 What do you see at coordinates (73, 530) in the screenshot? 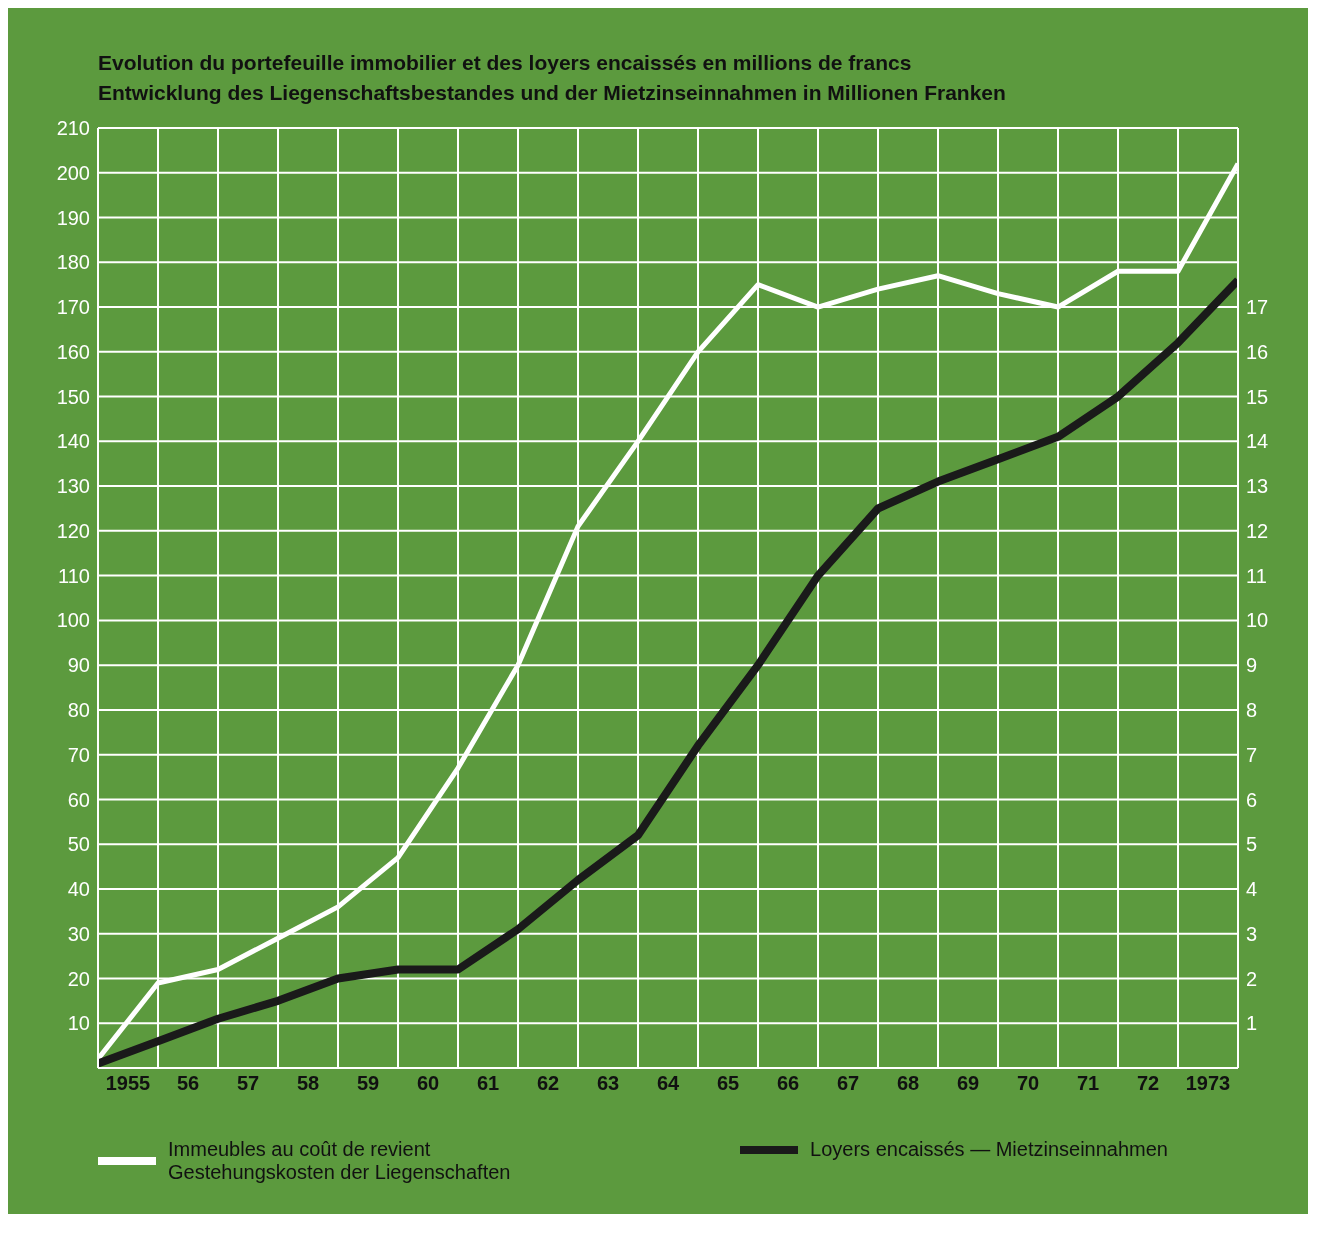
I see `y-tick-label: 120` at bounding box center [73, 530].